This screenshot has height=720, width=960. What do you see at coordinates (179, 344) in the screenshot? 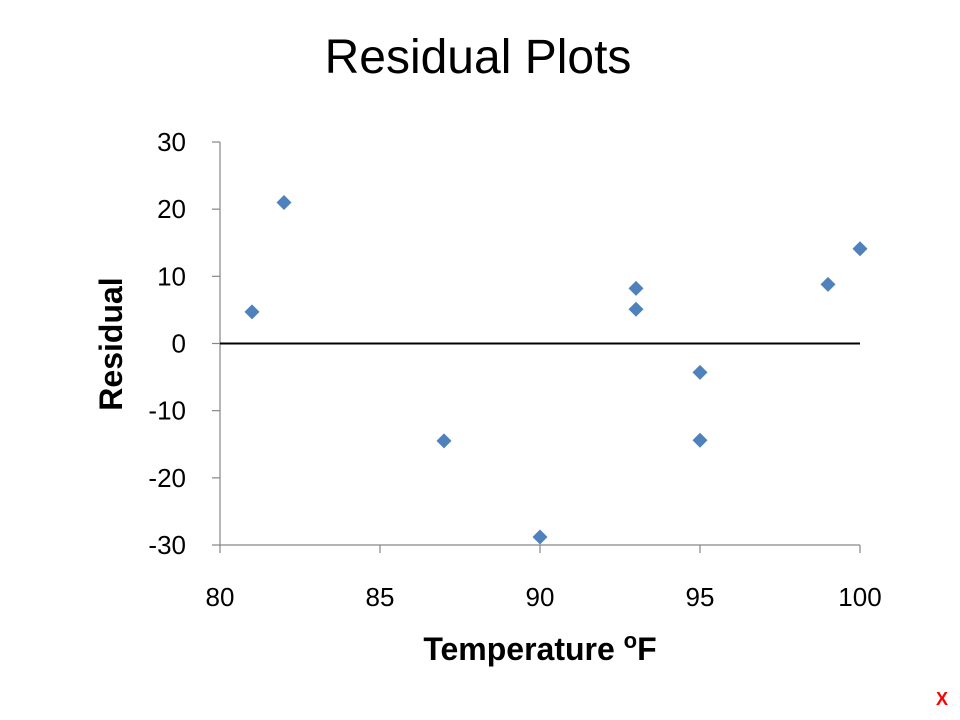
I see `y-tick-label: 0` at bounding box center [179, 344].